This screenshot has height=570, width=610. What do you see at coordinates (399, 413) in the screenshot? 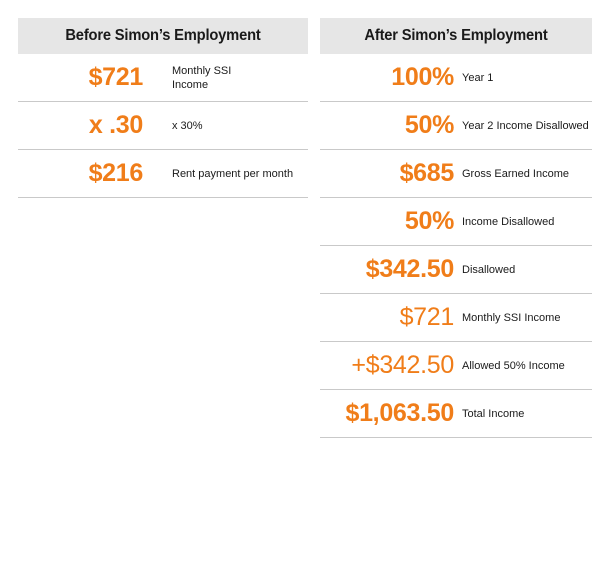
I see `row-value: $1,063.50` at bounding box center [399, 413].